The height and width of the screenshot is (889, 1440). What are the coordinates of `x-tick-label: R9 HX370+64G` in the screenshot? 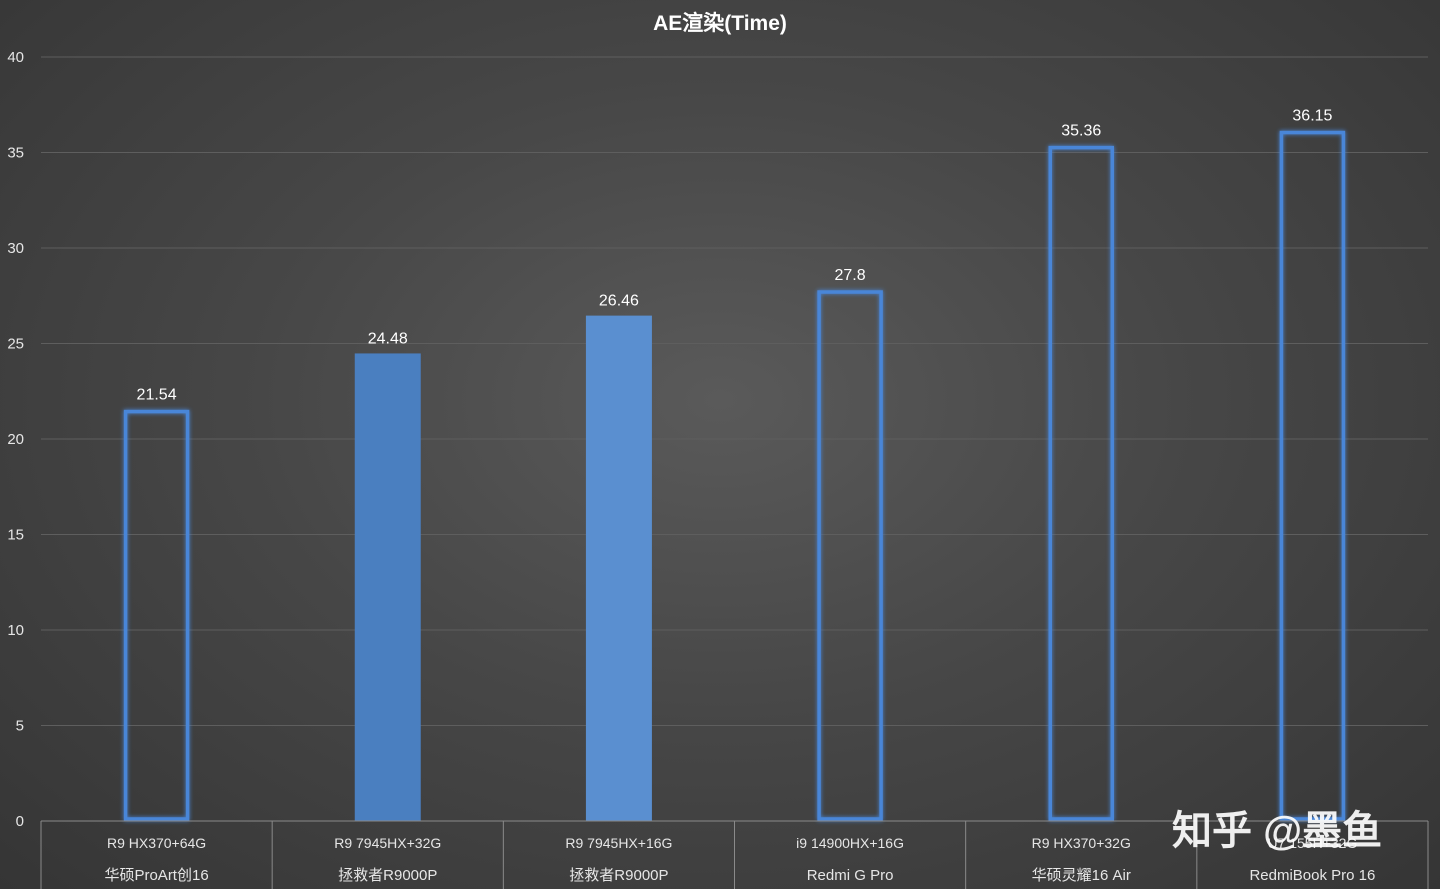 It's located at (156, 843).